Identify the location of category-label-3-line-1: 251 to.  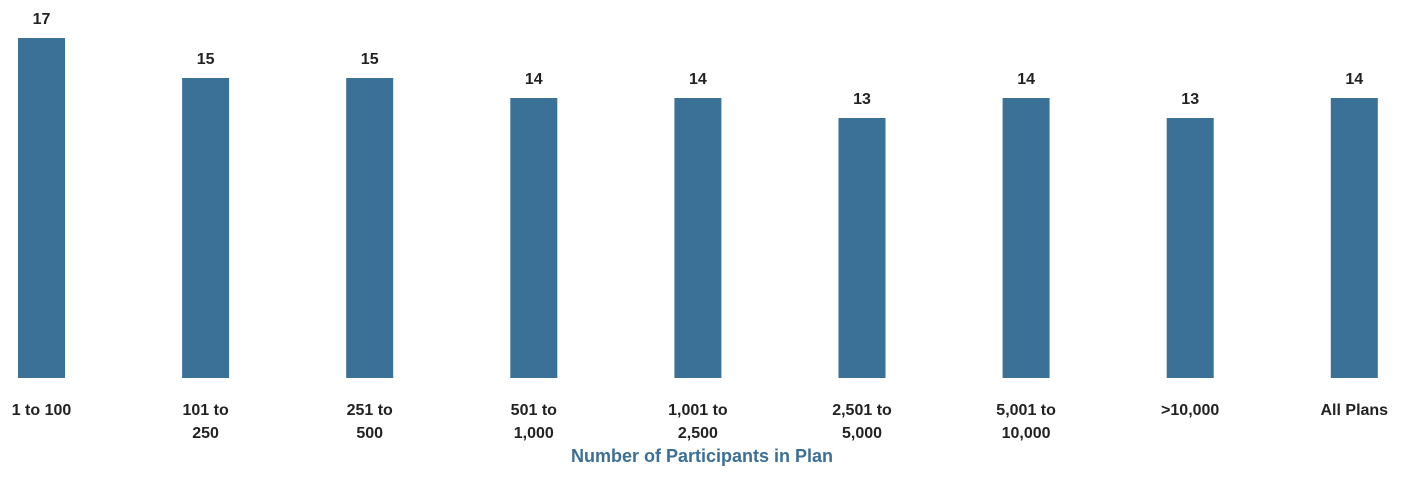
(370, 410).